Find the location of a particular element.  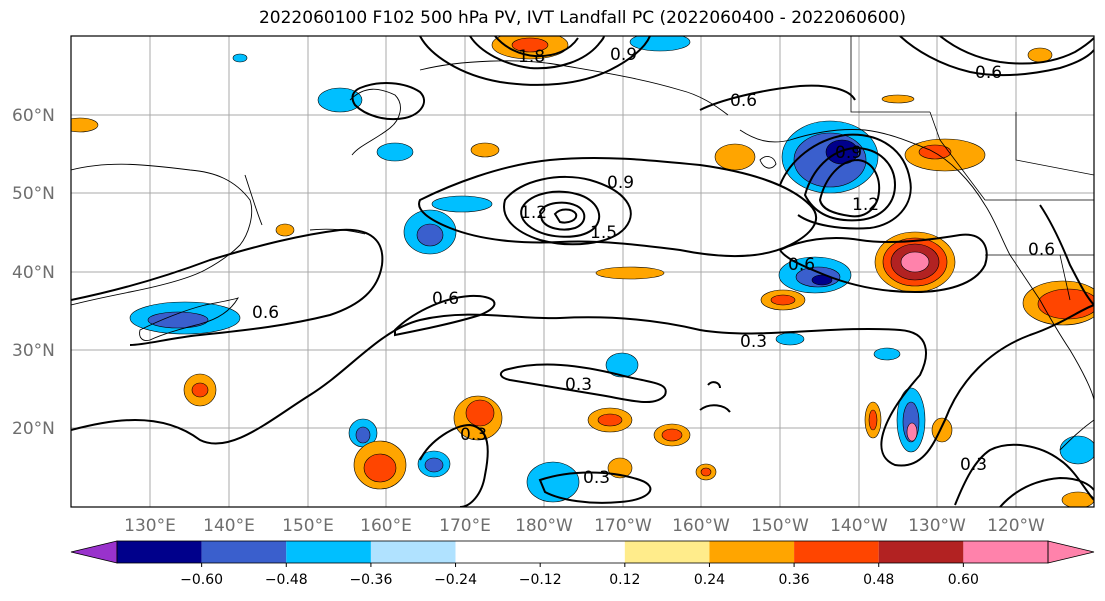

colorbar-tick-label: 0.60 is located at coordinates (963, 580).